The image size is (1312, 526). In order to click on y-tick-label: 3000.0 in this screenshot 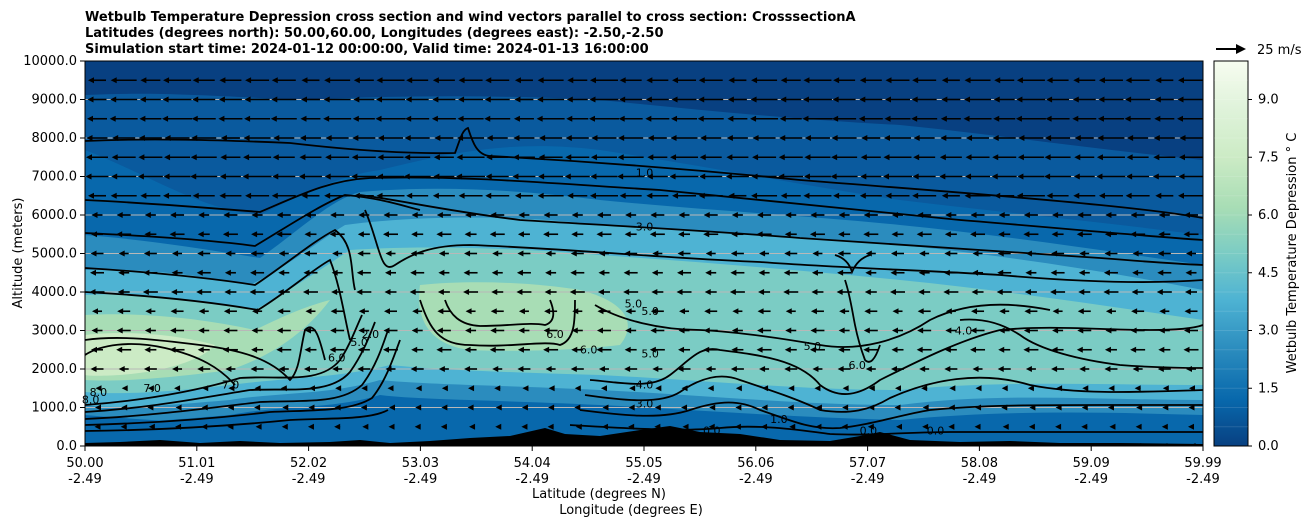, I will do `click(55, 331)`.